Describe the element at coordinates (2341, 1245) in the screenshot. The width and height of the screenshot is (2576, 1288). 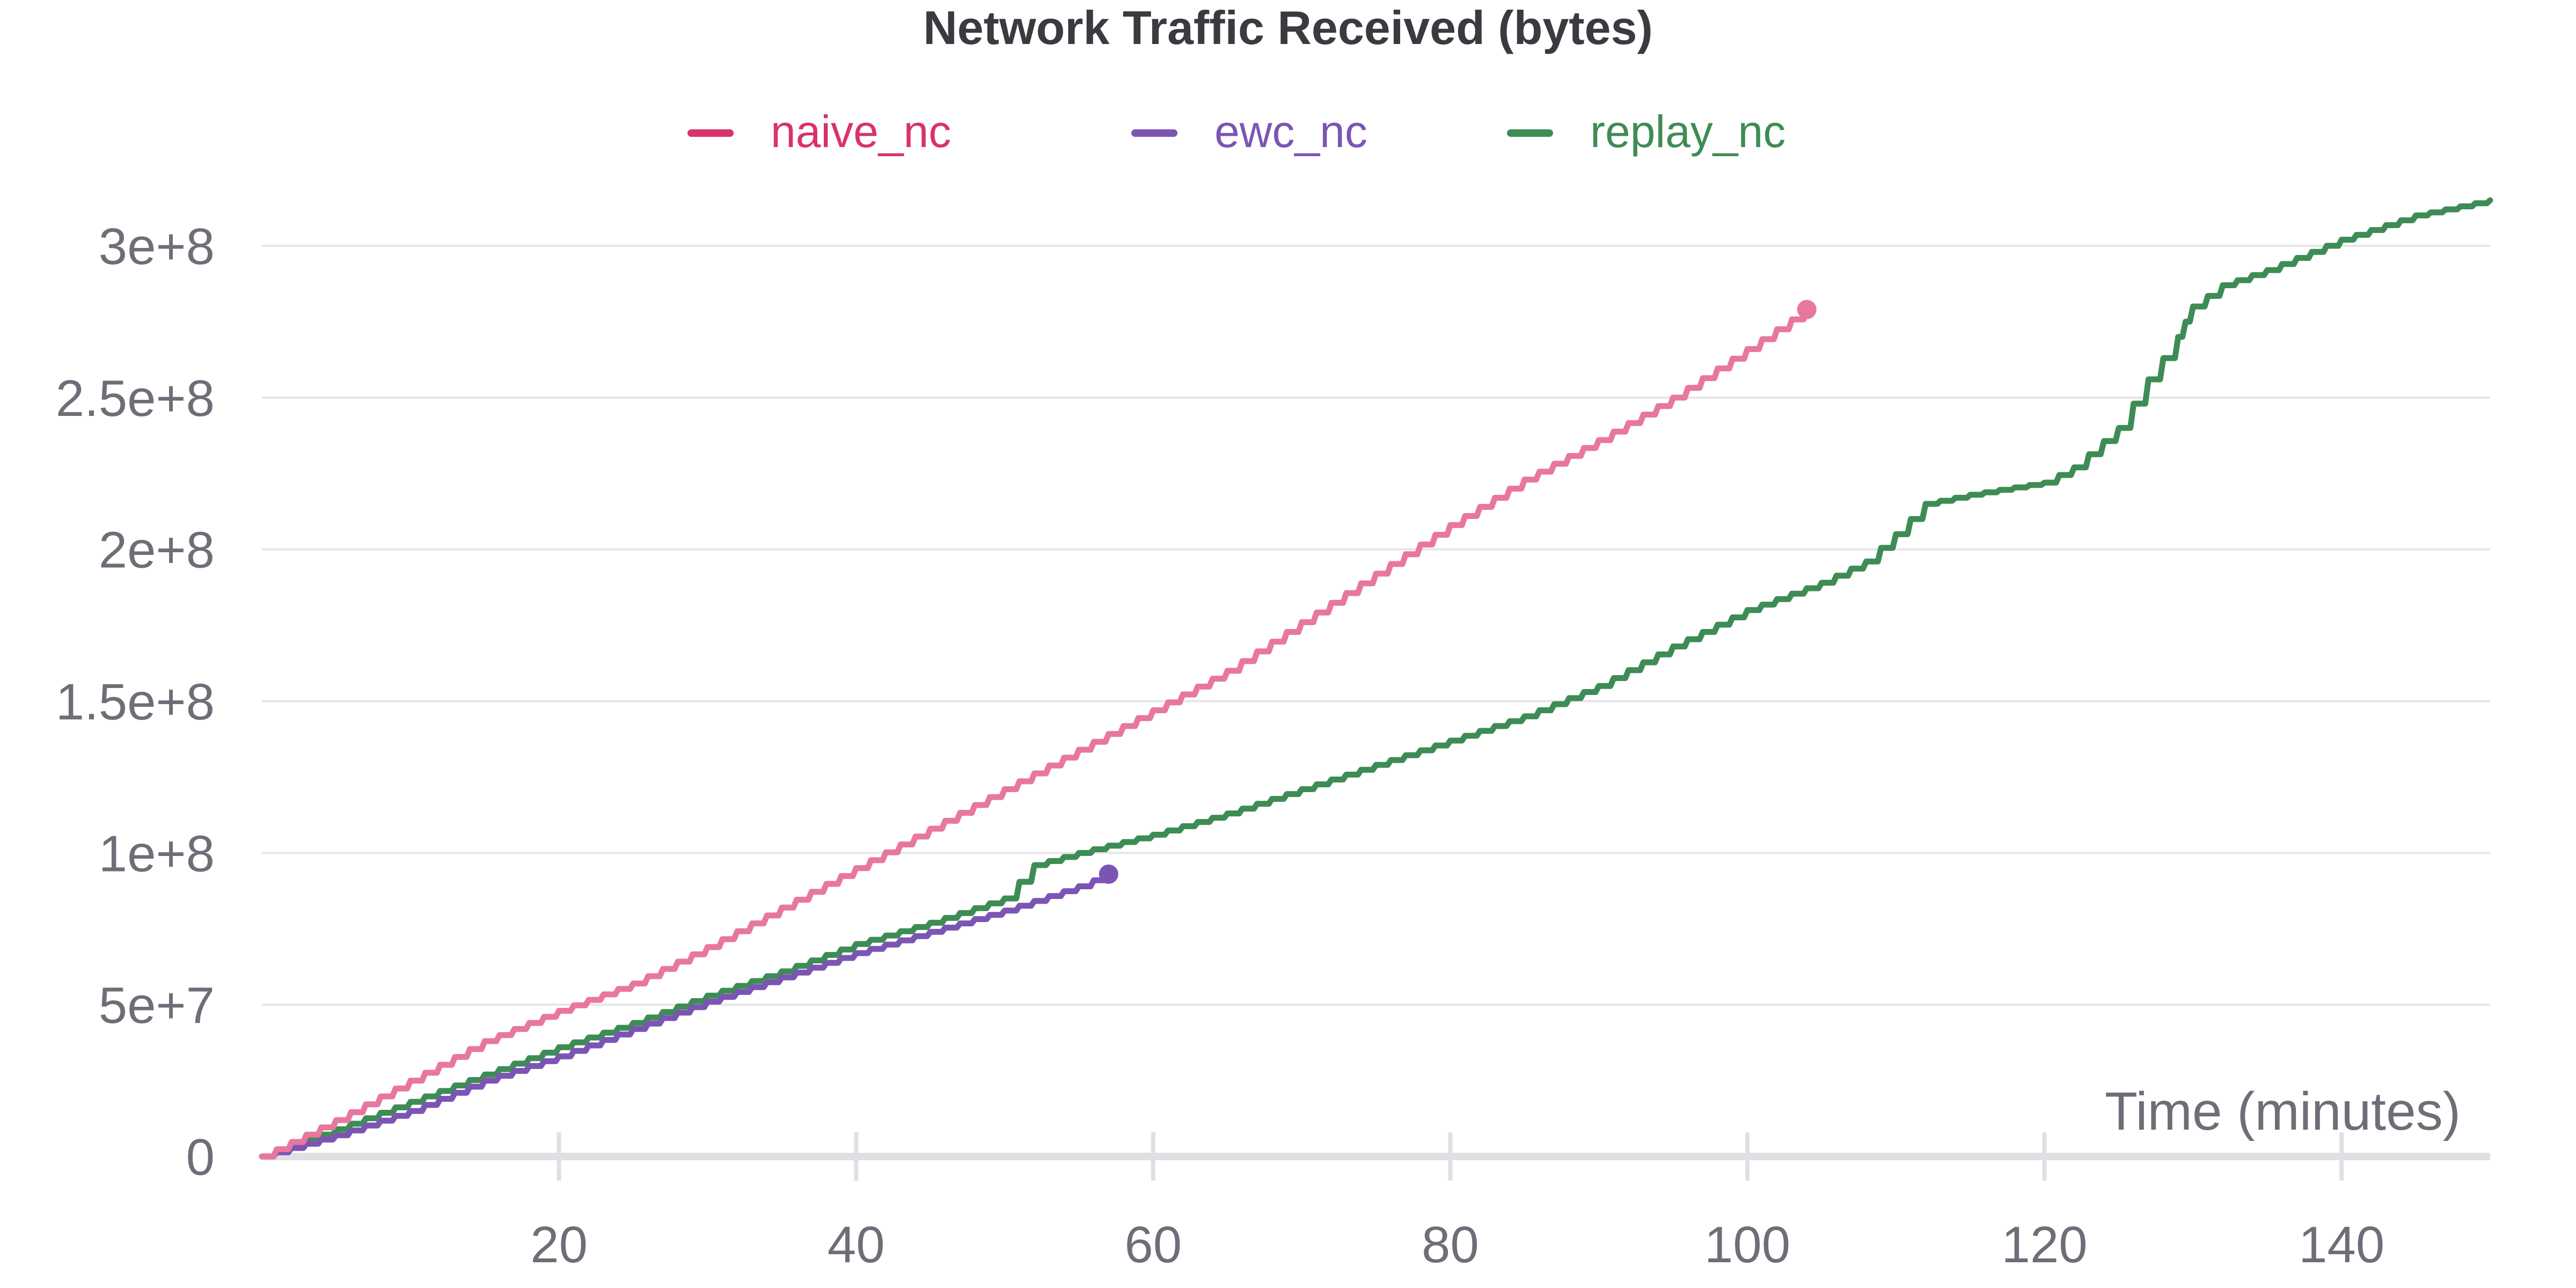
I see `x-tick-label: 140` at that location.